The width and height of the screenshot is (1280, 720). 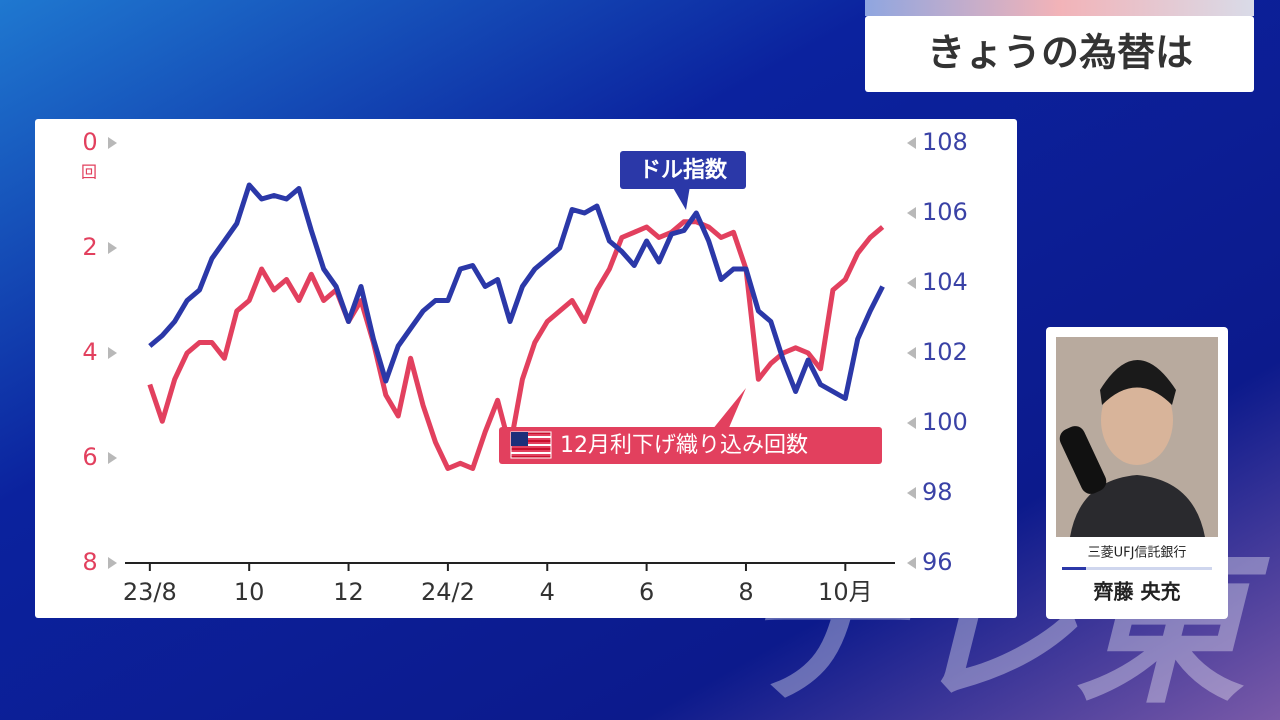 What do you see at coordinates (945, 142) in the screenshot?
I see `y2-tick-label: 108` at bounding box center [945, 142].